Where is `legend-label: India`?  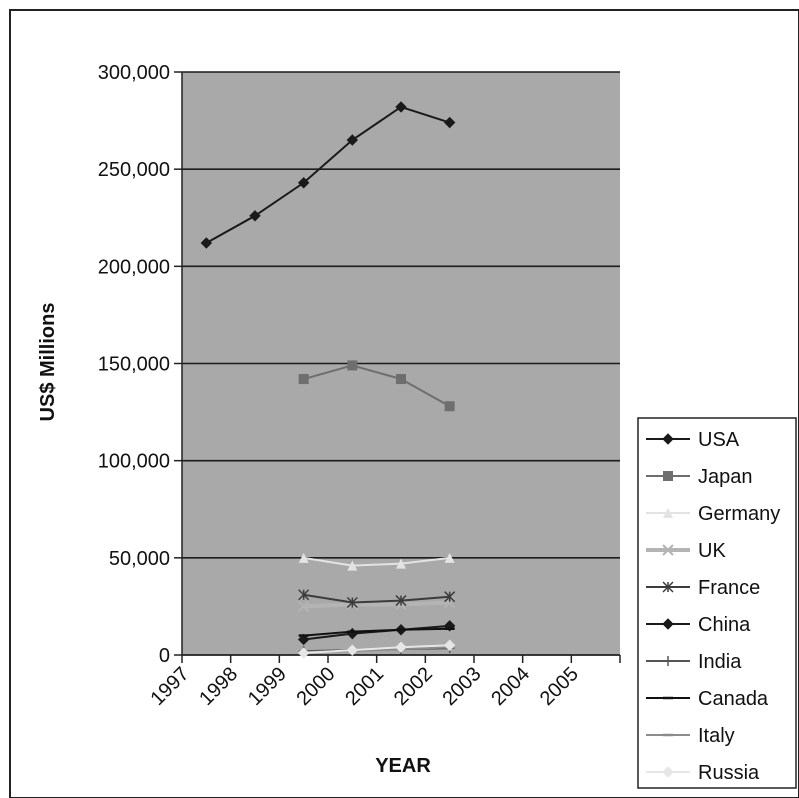 legend-label: India is located at coordinates (720, 662).